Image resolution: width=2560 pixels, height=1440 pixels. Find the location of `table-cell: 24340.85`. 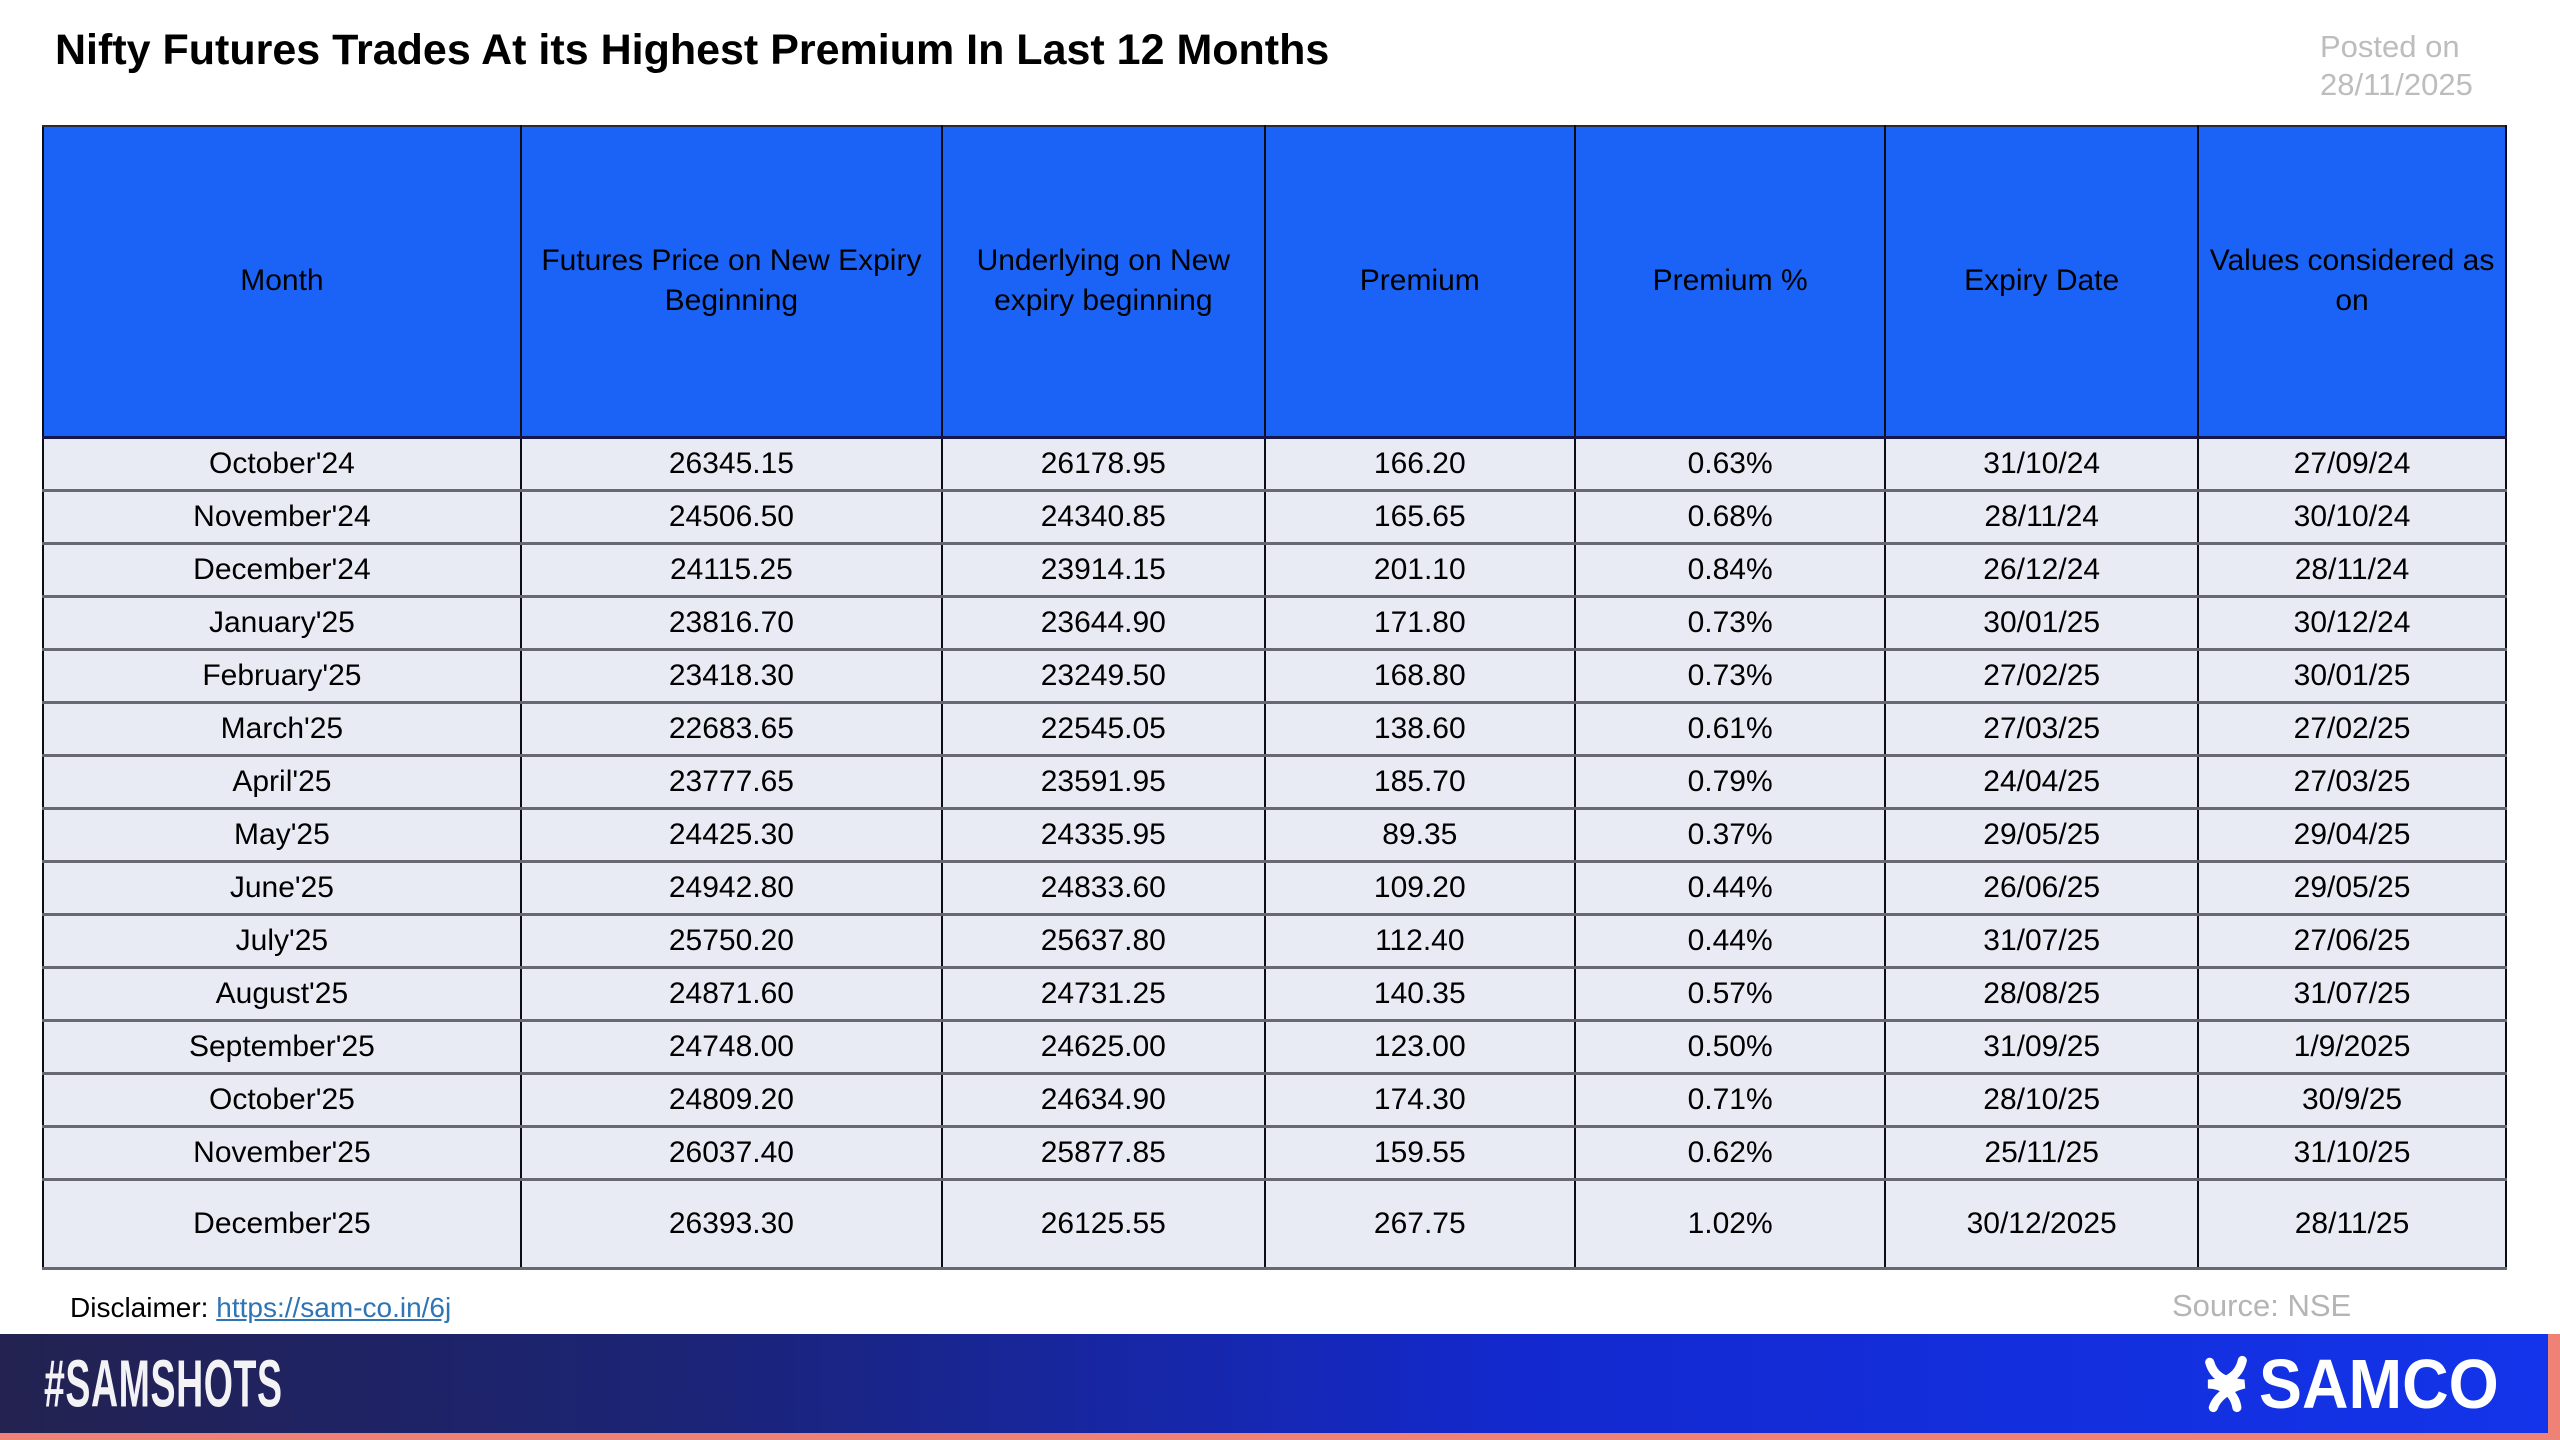

table-cell: 24340.85 is located at coordinates (1103, 516).